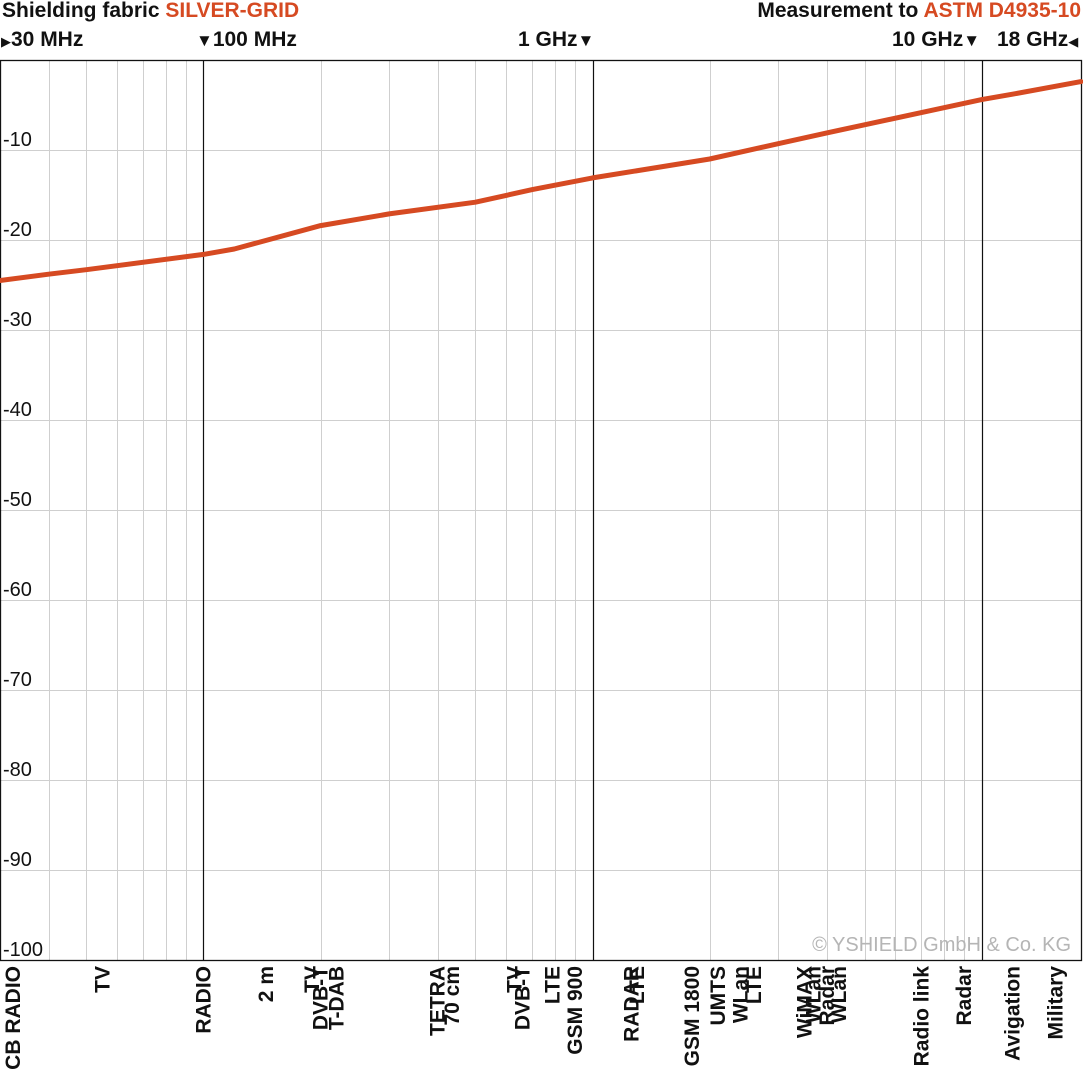  Describe the element at coordinates (246, 39) in the screenshot. I see `freq-marker-100mhz: ▼100 MHz` at that location.